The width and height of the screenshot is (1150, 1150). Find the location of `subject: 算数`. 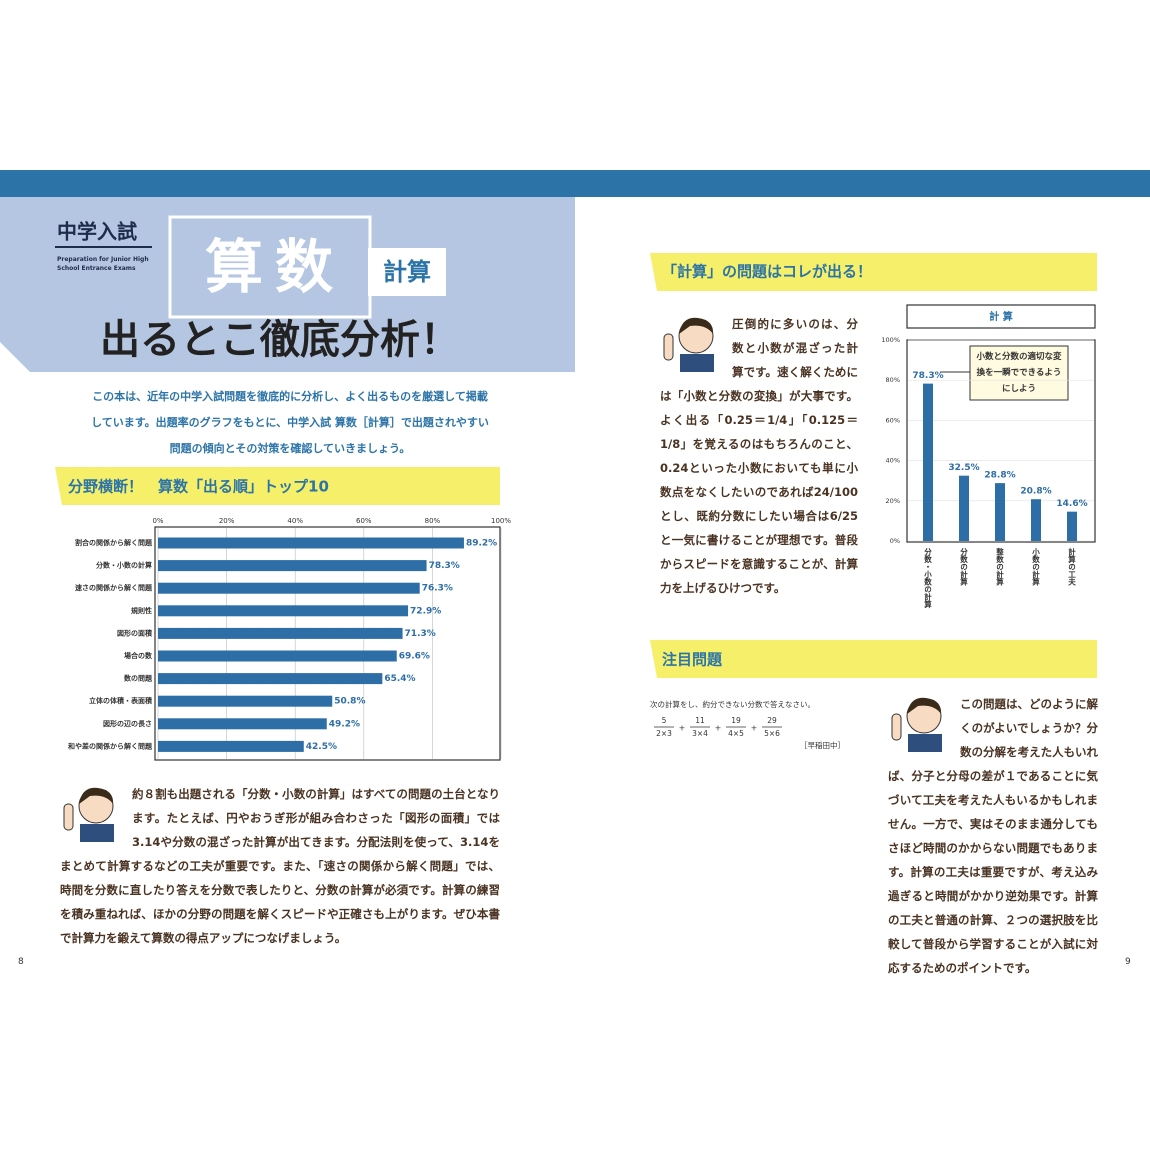

subject: 算数 is located at coordinates (275, 267).